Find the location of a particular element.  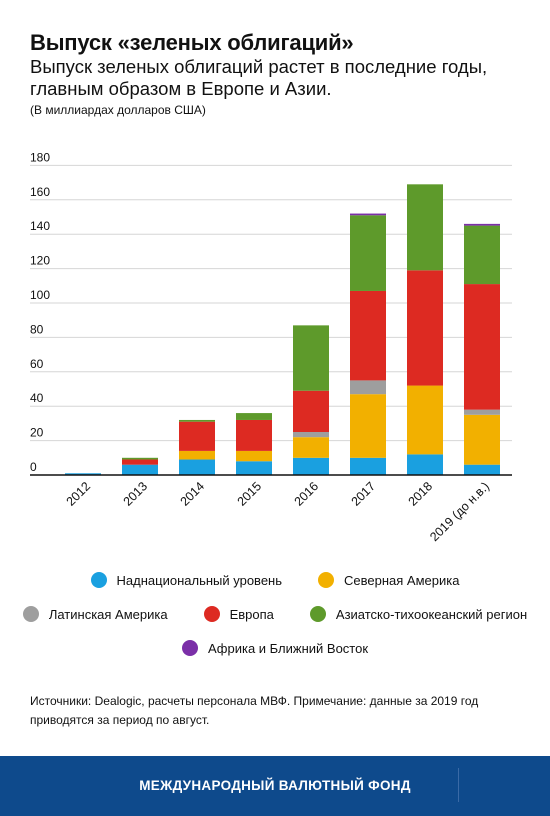

y-tick-label: 60 is located at coordinates (37, 364).